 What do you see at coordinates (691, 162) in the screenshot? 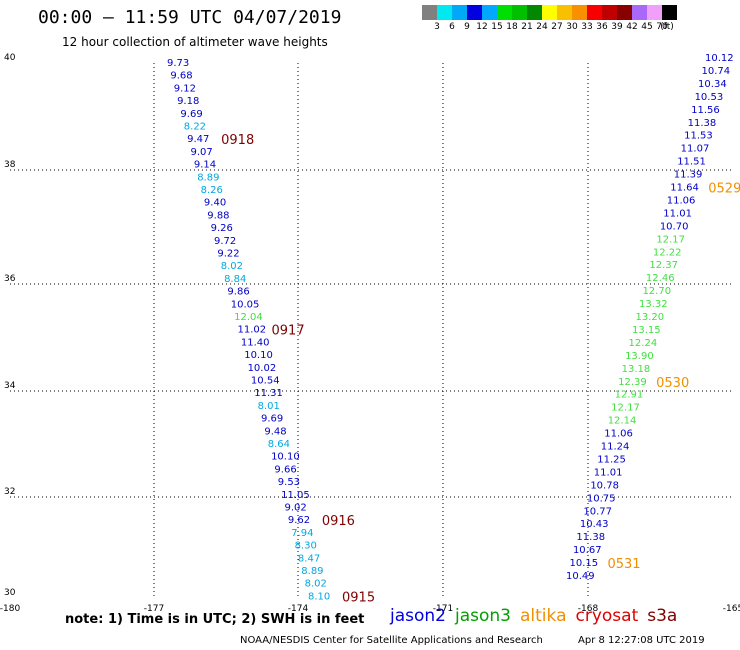
I see `swh-value: 11.51` at bounding box center [691, 162].